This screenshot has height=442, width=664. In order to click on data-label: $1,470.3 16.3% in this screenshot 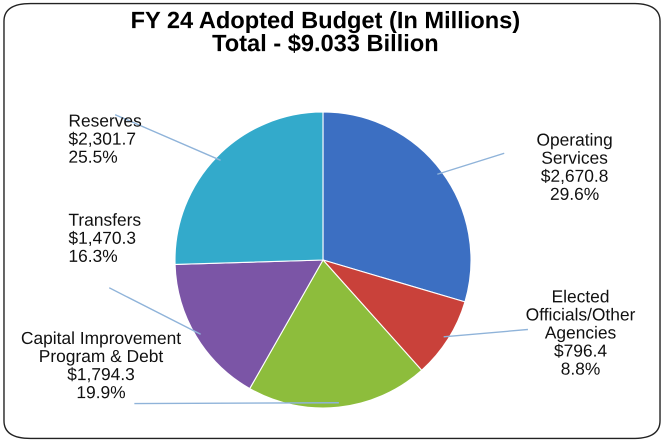, I will do `click(102, 246)`.